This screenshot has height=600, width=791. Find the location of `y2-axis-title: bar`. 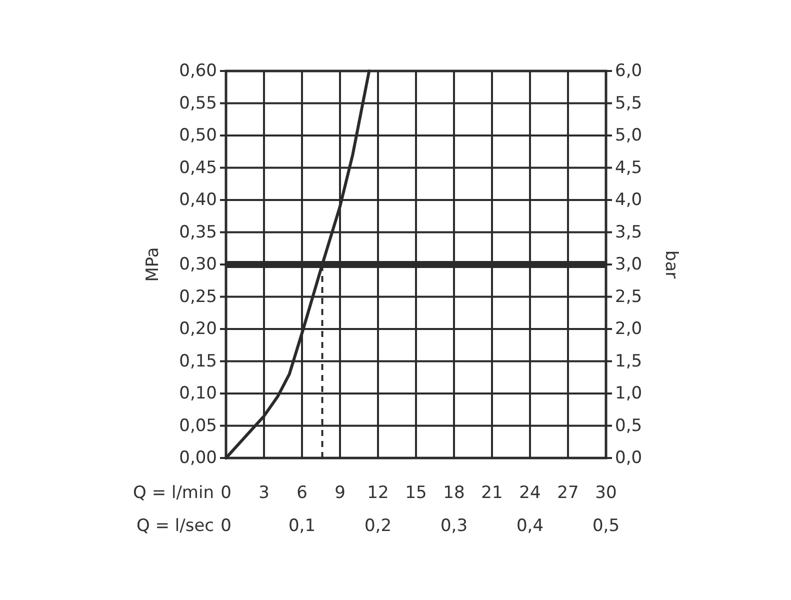

y2-axis-title: bar is located at coordinates (671, 264).